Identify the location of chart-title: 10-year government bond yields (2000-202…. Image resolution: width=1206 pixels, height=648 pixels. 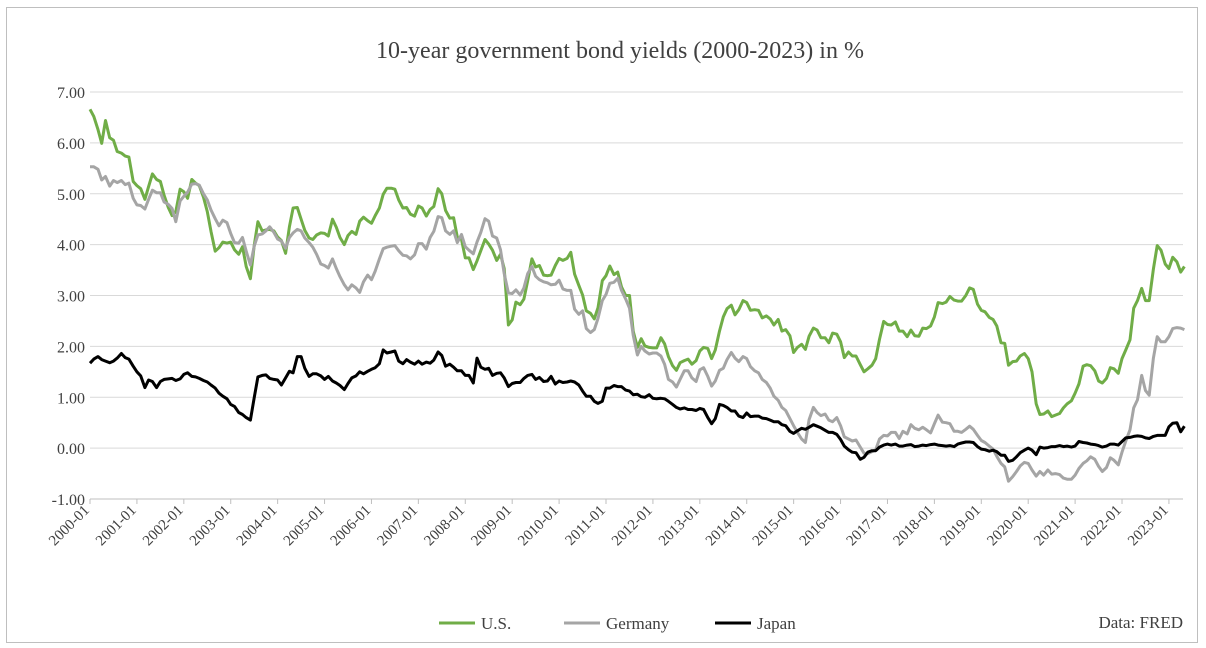
(620, 51).